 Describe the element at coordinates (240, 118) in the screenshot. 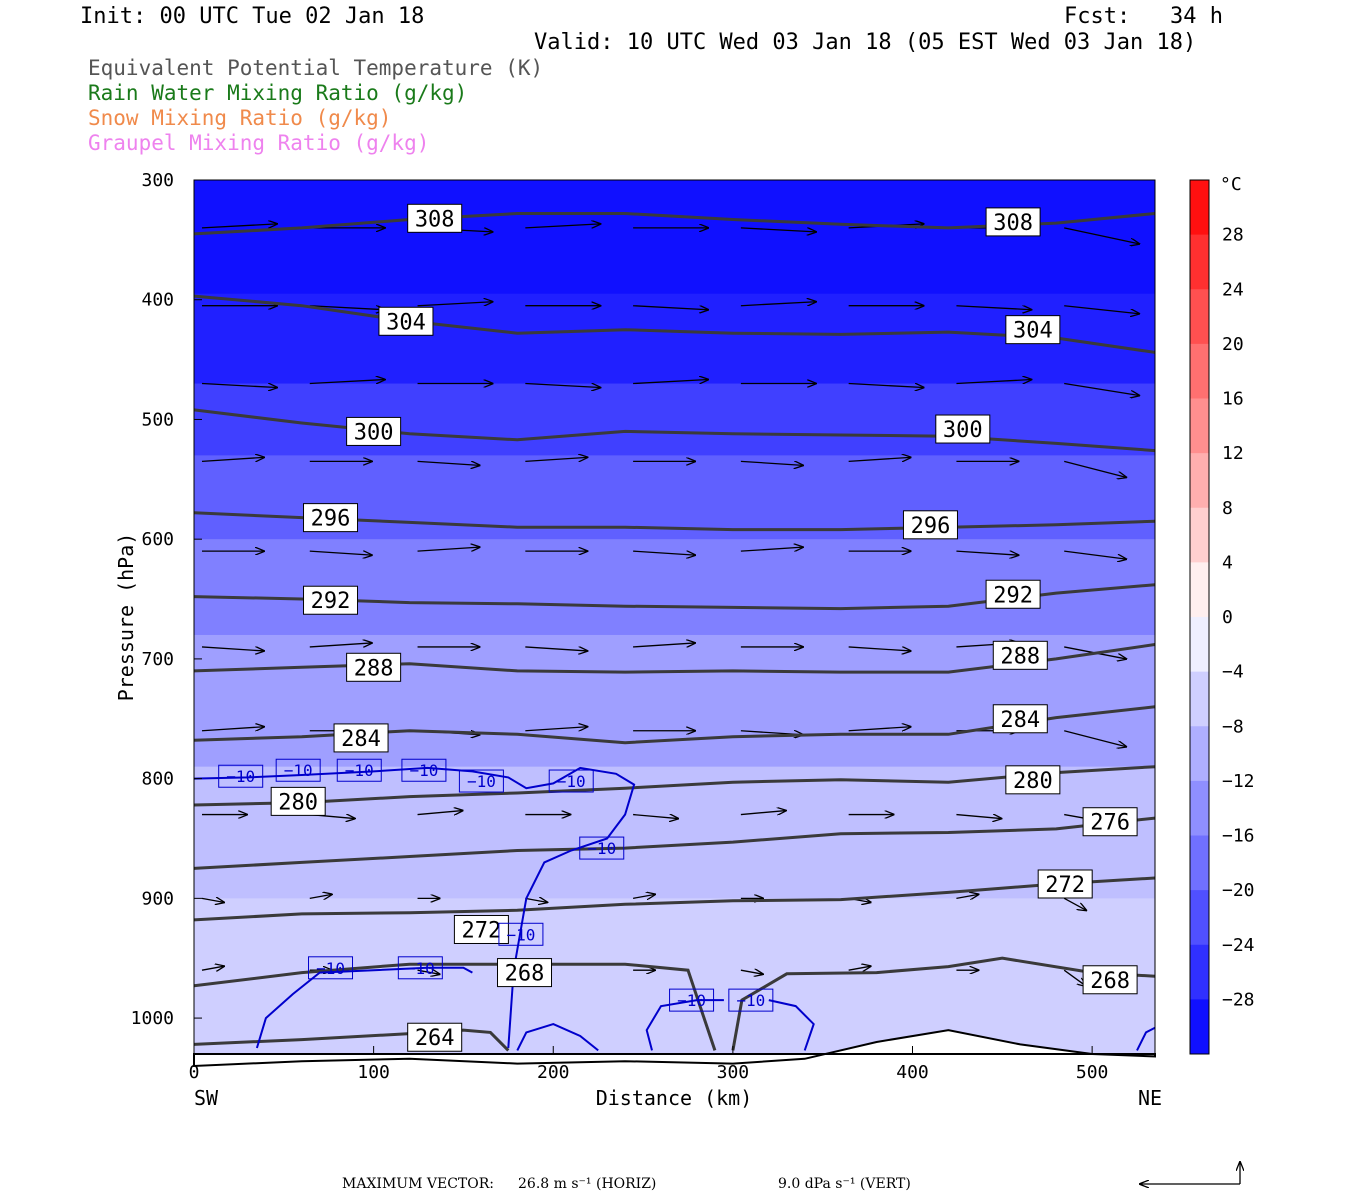

I see `legend-snow: Snow Mixing Ratio (g/kg)` at that location.